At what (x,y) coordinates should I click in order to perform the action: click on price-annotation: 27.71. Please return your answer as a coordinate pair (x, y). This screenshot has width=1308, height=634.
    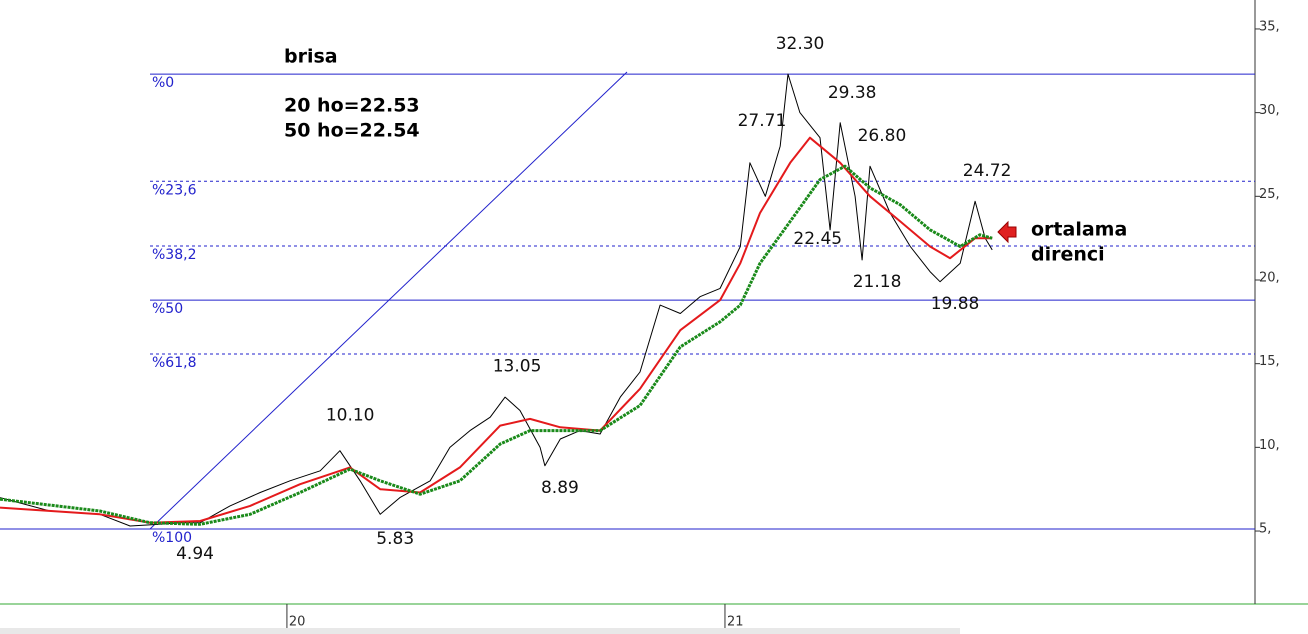
    Looking at the image, I should click on (762, 121).